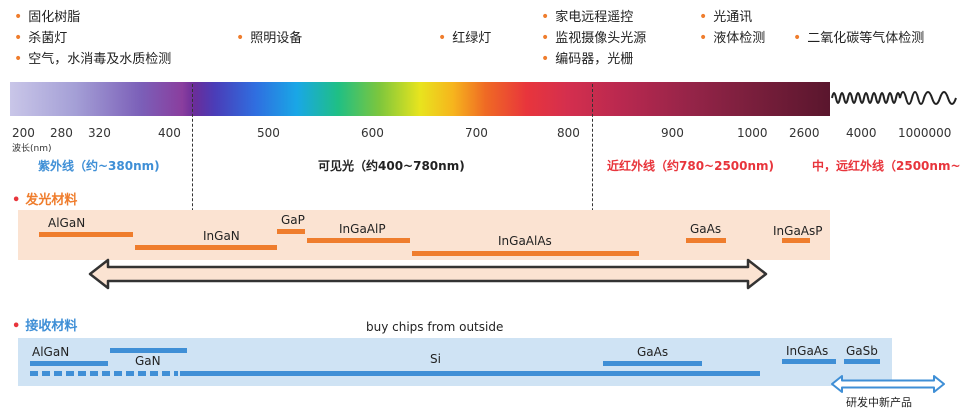 The height and width of the screenshot is (410, 978). Describe the element at coordinates (372, 133) in the screenshot. I see `tick-label: 600` at that location.